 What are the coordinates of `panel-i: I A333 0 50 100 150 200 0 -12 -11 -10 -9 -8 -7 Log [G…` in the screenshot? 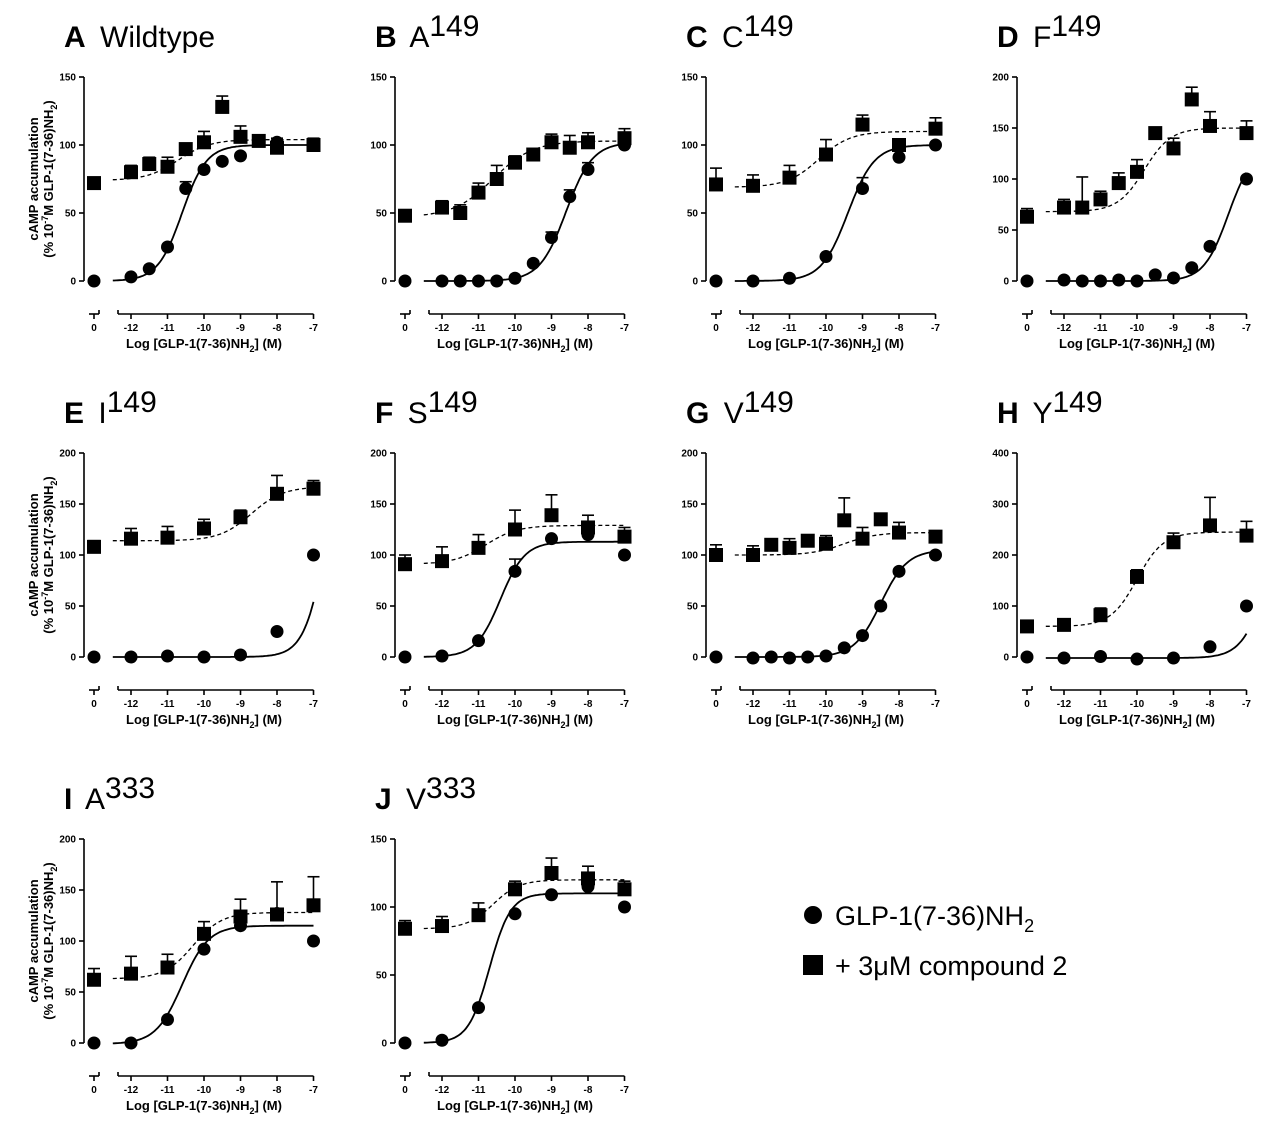 It's located at (173, 944).